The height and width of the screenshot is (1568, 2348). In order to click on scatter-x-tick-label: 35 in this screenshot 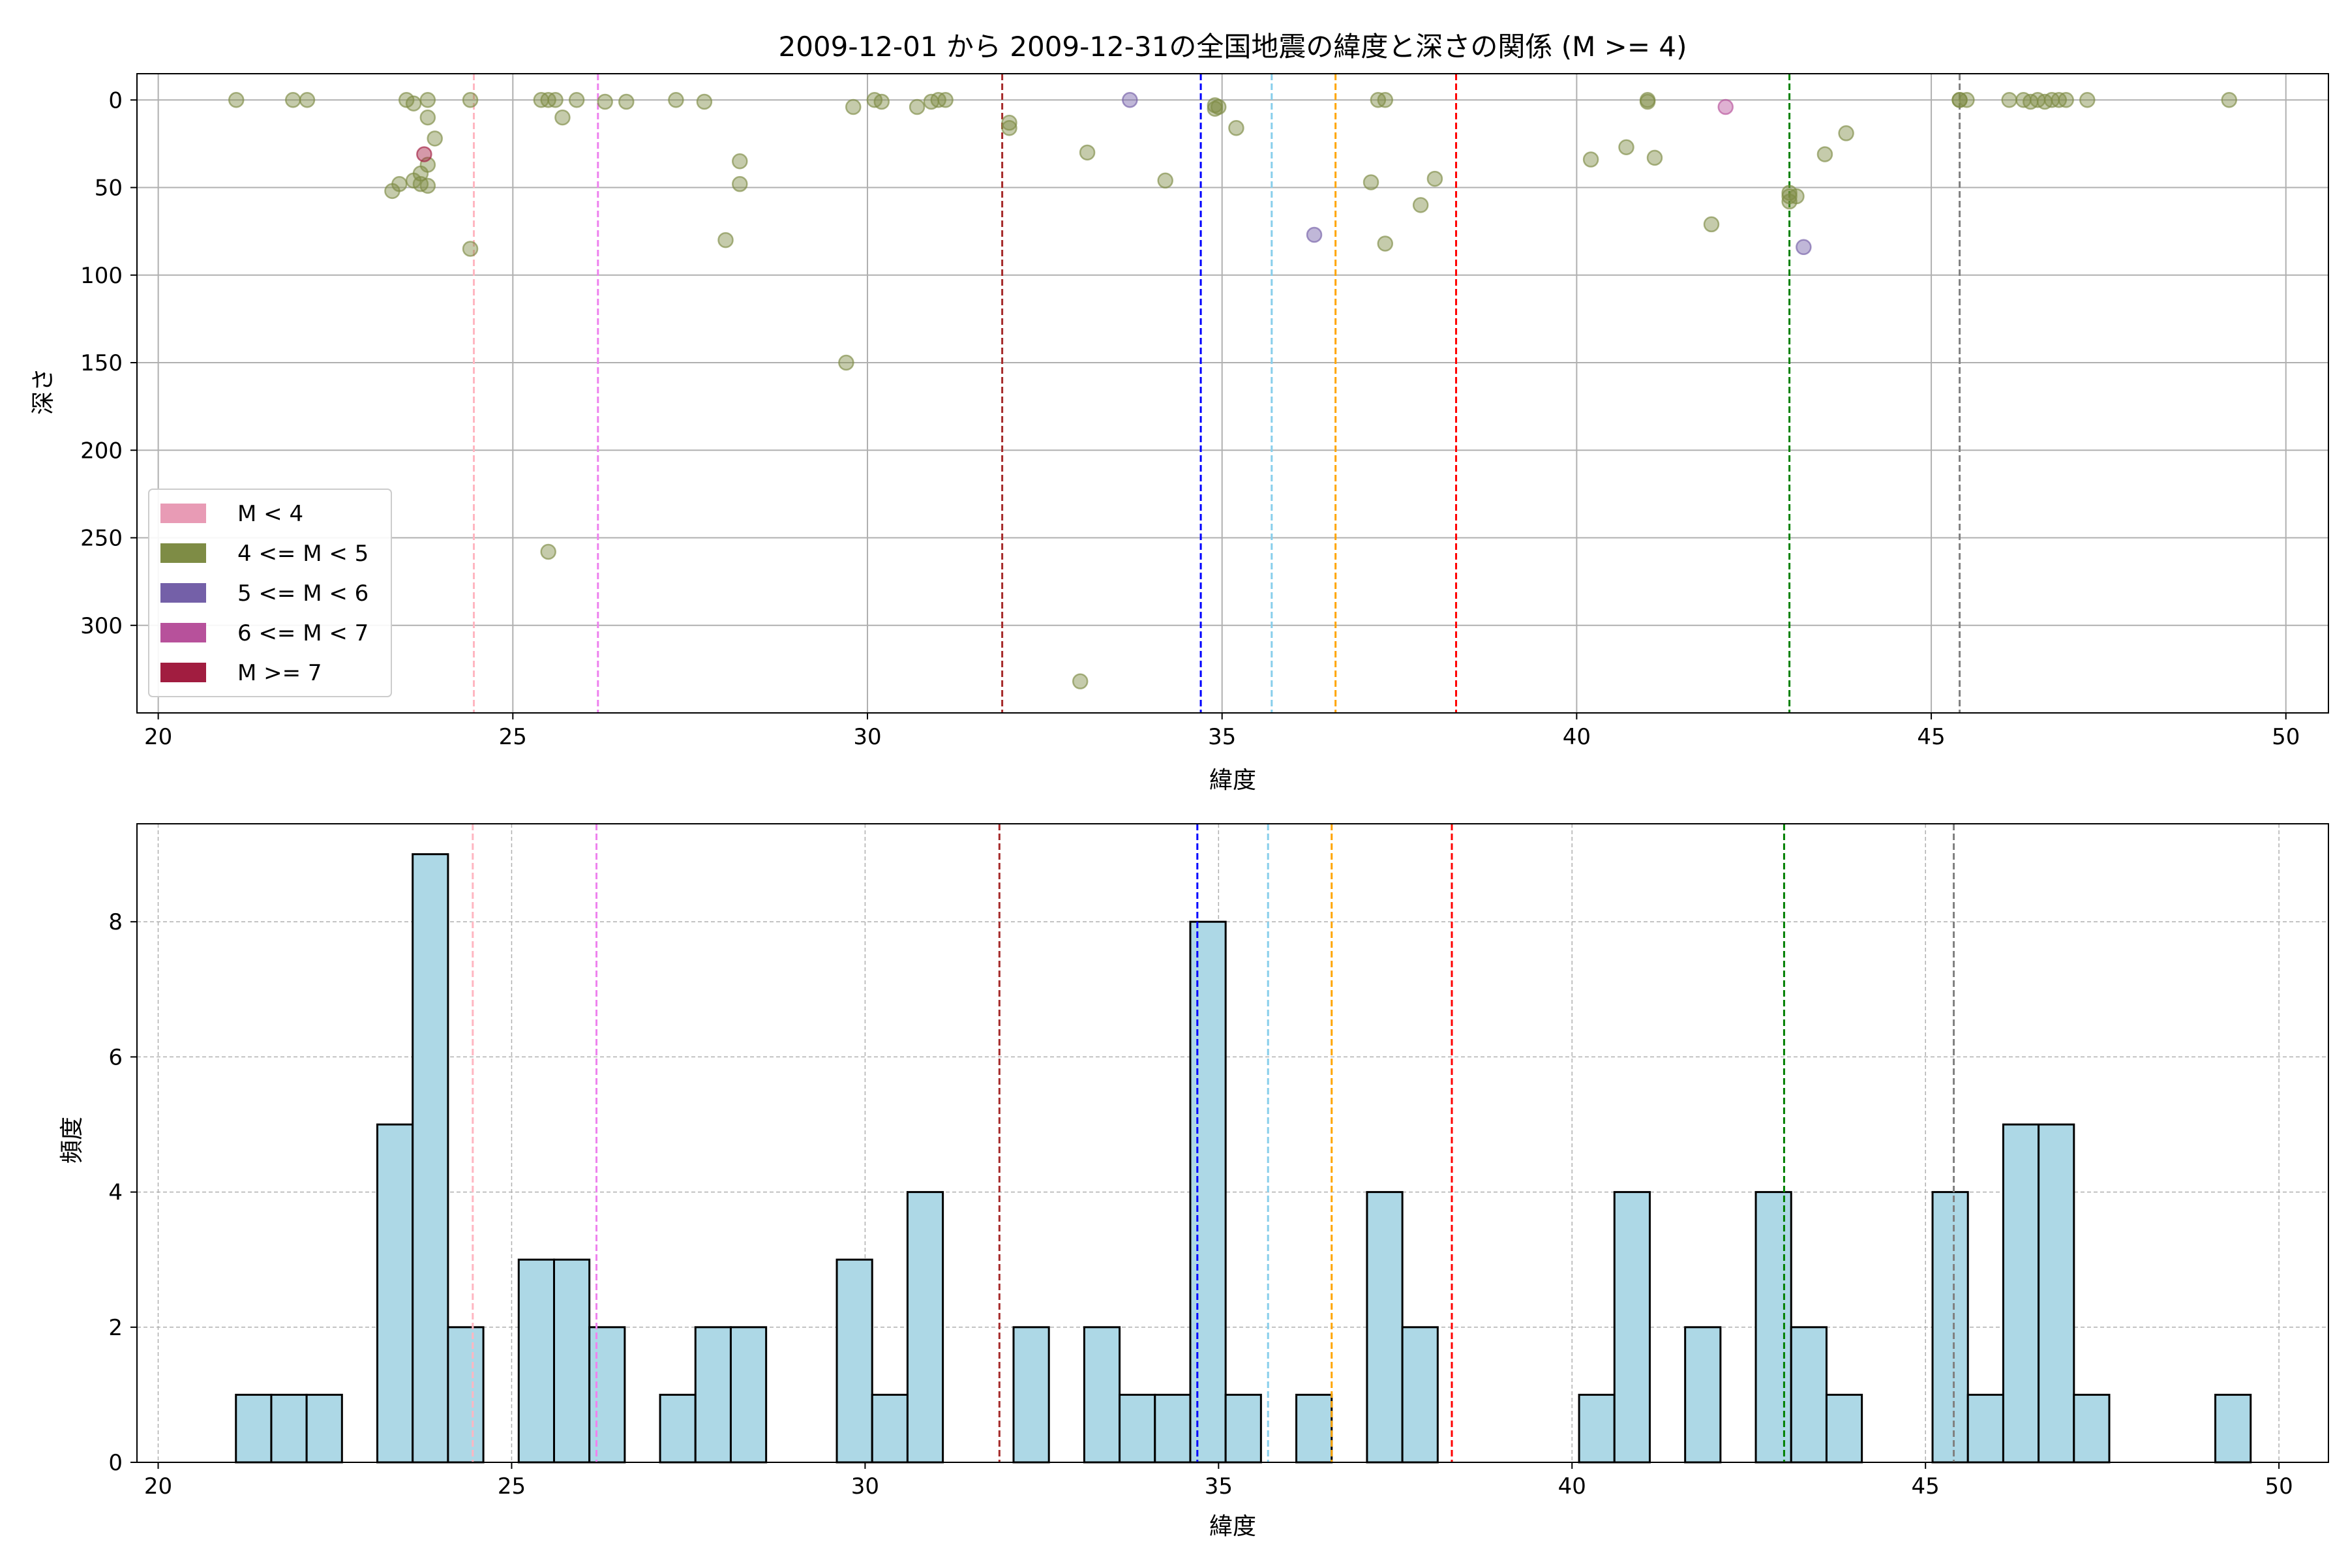, I will do `click(1222, 737)`.